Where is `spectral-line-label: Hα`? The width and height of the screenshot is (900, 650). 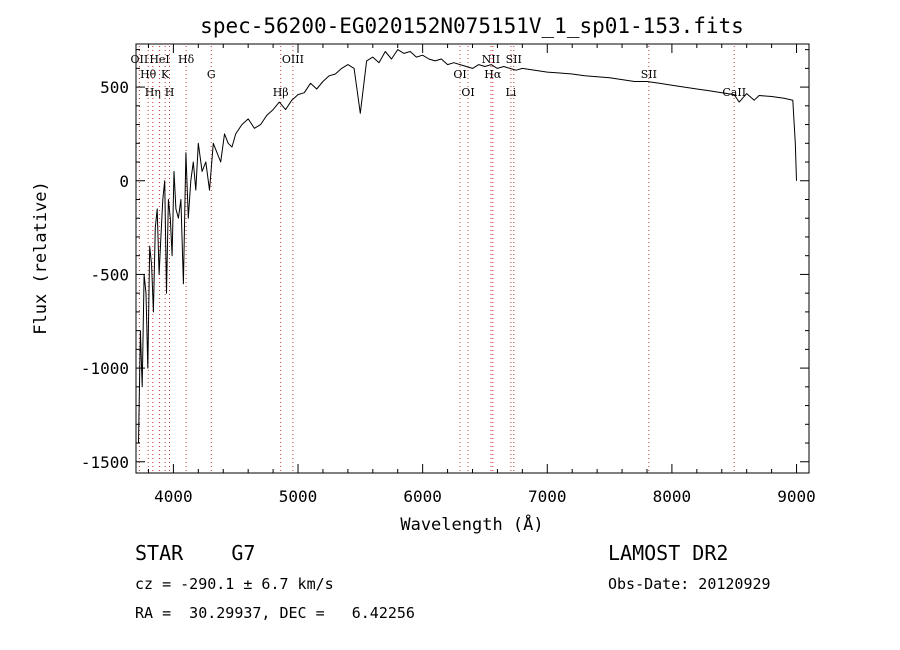
spectral-line-label: Hα is located at coordinates (493, 74).